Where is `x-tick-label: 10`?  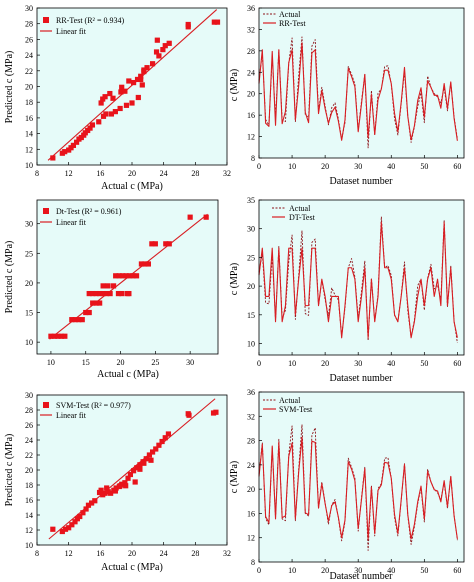
x-tick-label: 10 is located at coordinates (292, 570).